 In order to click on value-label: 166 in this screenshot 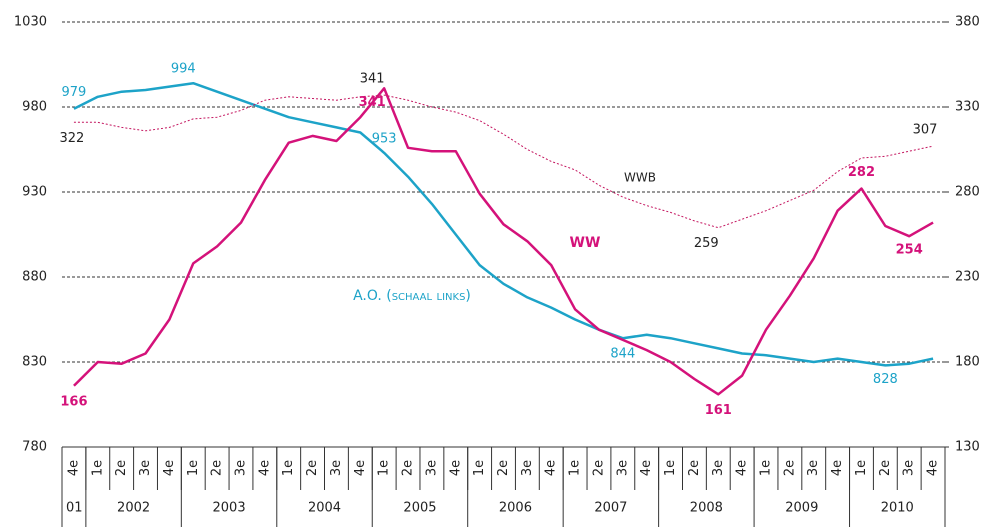, I will do `click(73, 401)`.